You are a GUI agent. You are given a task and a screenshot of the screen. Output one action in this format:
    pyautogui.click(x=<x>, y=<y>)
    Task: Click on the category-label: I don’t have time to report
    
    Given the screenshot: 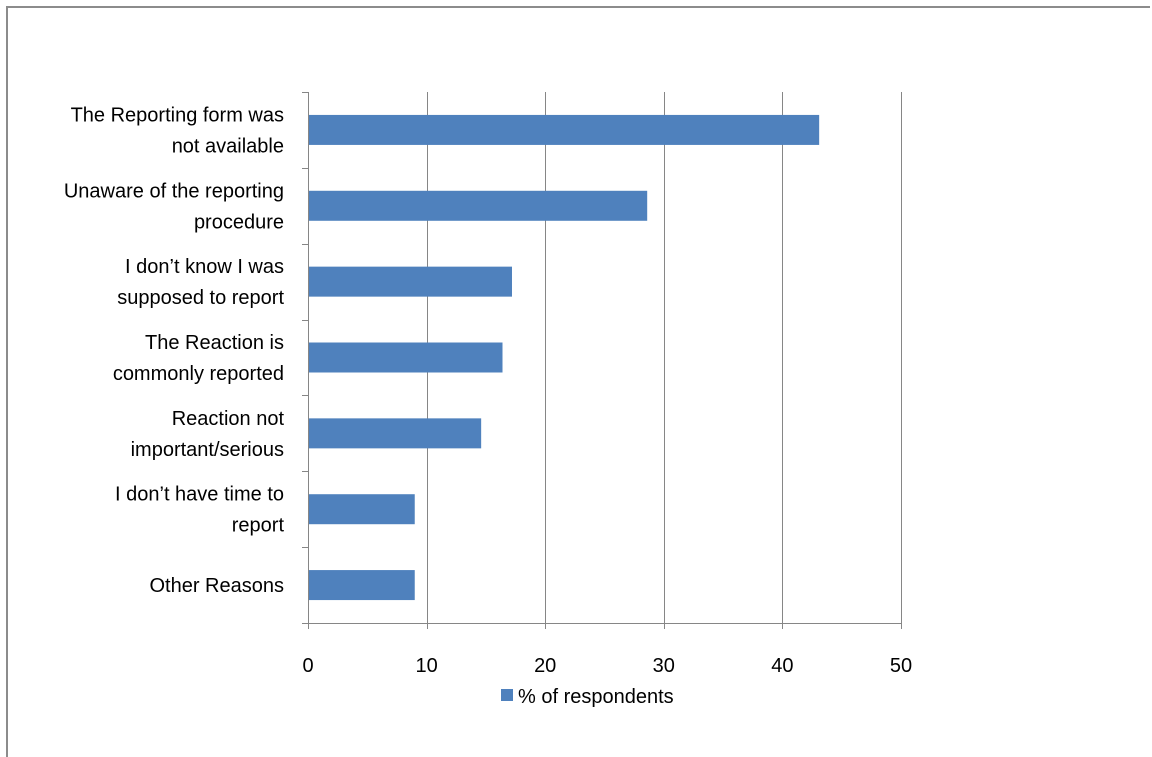 What is the action you would take?
    pyautogui.click(x=199, y=510)
    